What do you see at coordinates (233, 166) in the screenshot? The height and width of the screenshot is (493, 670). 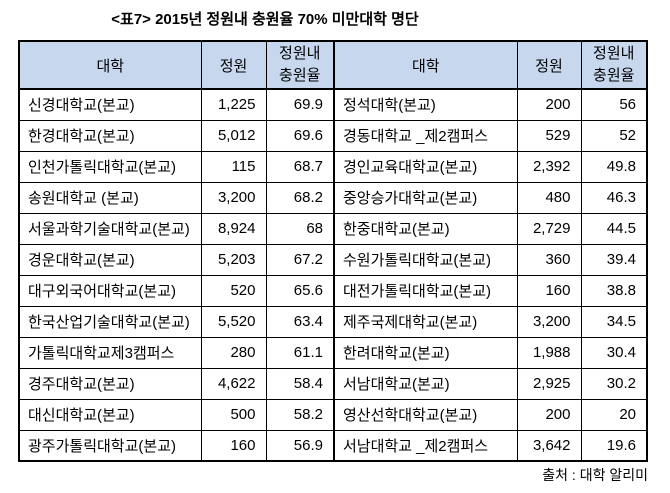 I see `cell-quota-left: 115` at bounding box center [233, 166].